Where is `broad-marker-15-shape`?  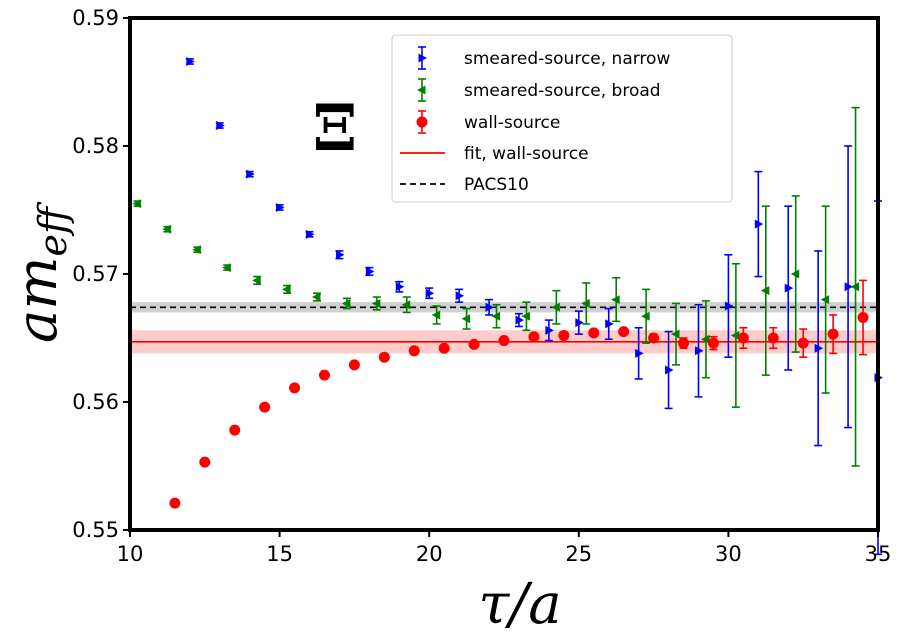 broad-marker-15-shape is located at coordinates (585, 303).